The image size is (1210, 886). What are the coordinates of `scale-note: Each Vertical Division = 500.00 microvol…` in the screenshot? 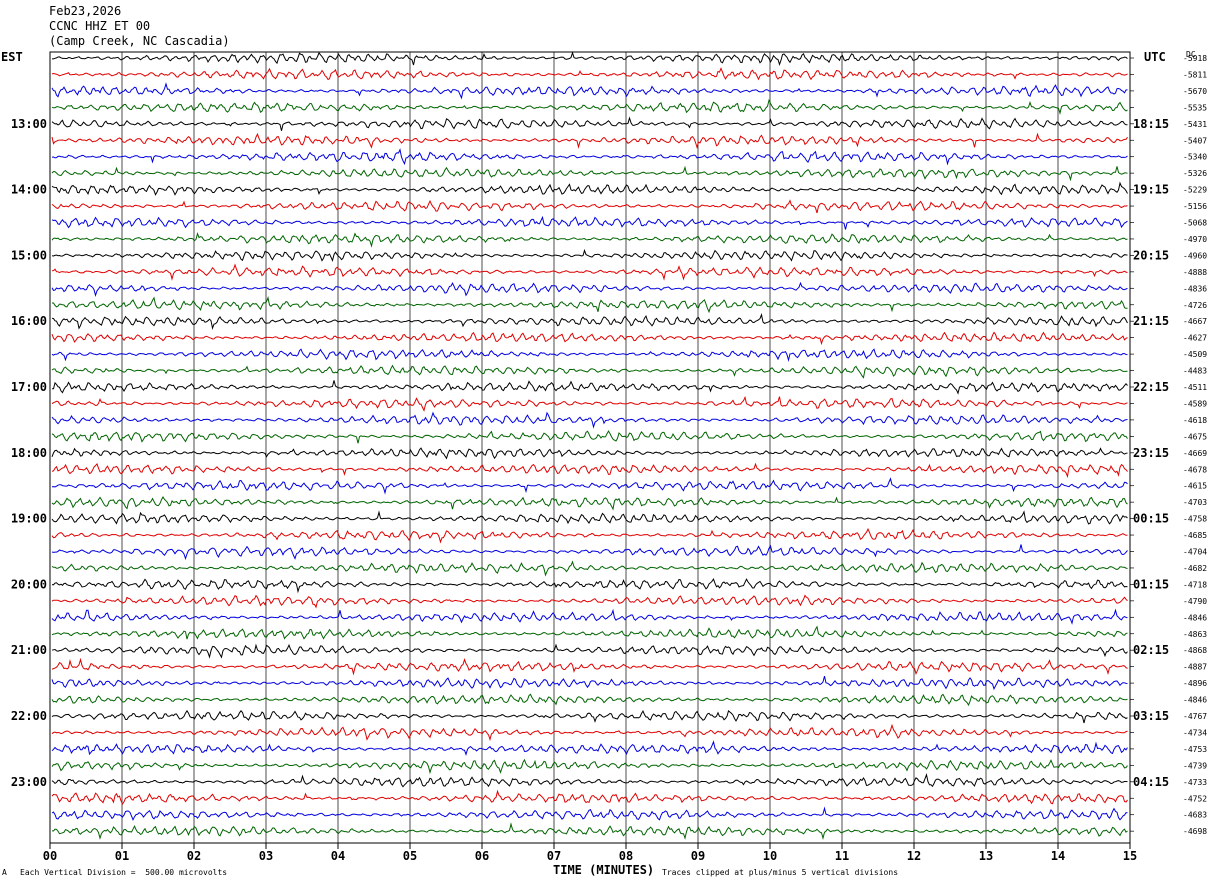 It's located at (124, 872).